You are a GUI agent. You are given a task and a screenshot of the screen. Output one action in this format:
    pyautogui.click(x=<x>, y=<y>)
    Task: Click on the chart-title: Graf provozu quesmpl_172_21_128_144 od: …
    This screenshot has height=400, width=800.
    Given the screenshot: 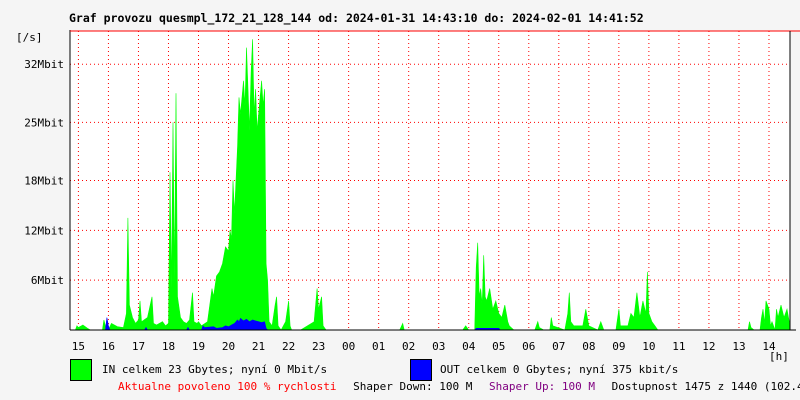 What is the action you would take?
    pyautogui.click(x=356, y=18)
    